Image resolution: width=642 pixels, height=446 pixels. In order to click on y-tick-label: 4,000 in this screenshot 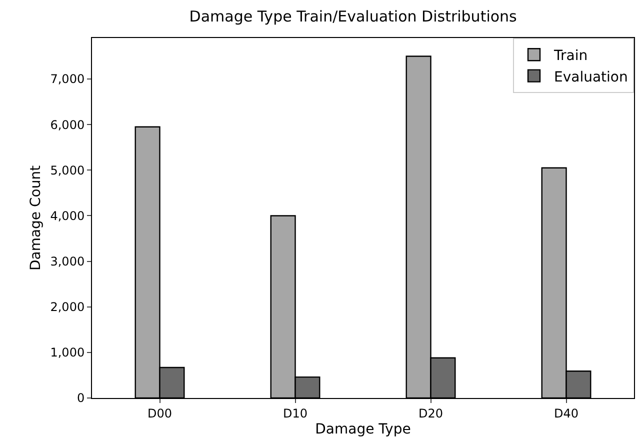, I will do `click(67, 215)`.